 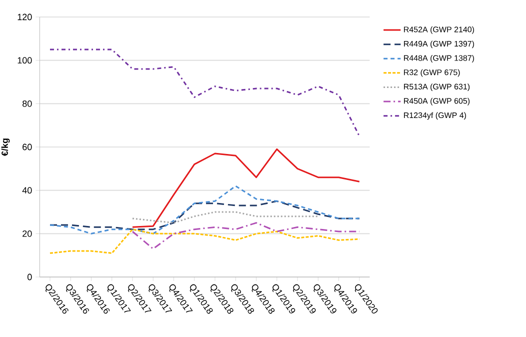 What do you see at coordinates (435, 116) in the screenshot?
I see `legend-label: R1234yf (GWP 4)` at bounding box center [435, 116].